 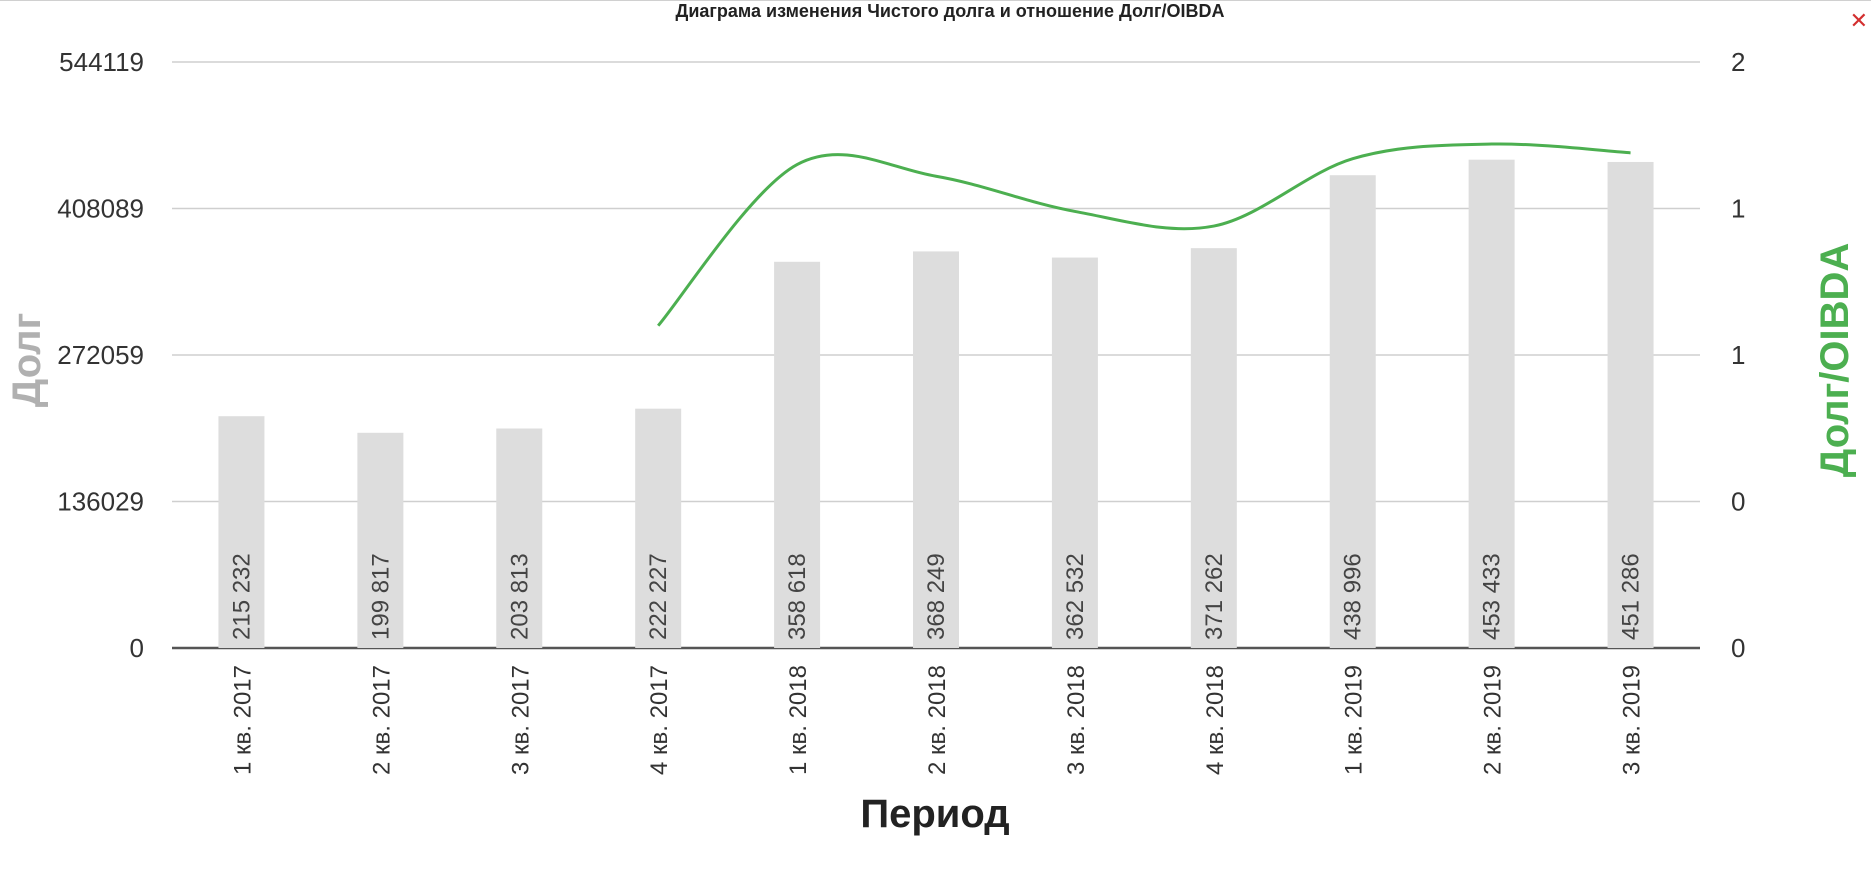 I want to click on bar-data-label: 451 286, so click(x=1631, y=596).